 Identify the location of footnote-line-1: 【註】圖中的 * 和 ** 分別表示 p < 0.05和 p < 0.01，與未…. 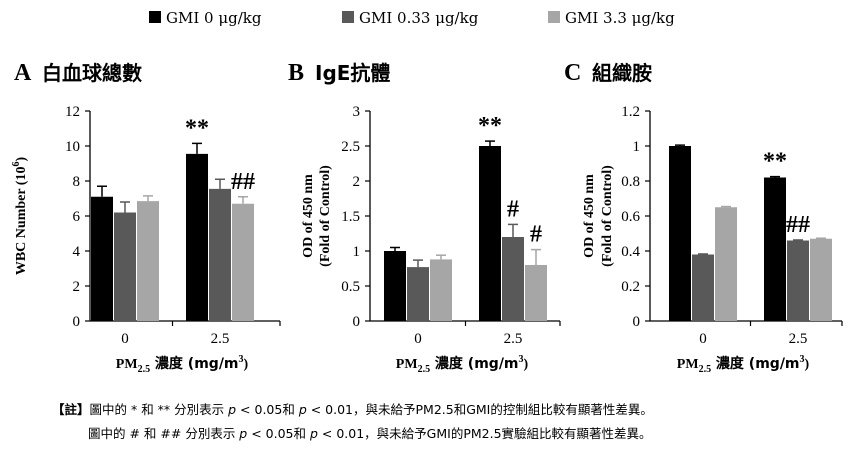
(425, 408).